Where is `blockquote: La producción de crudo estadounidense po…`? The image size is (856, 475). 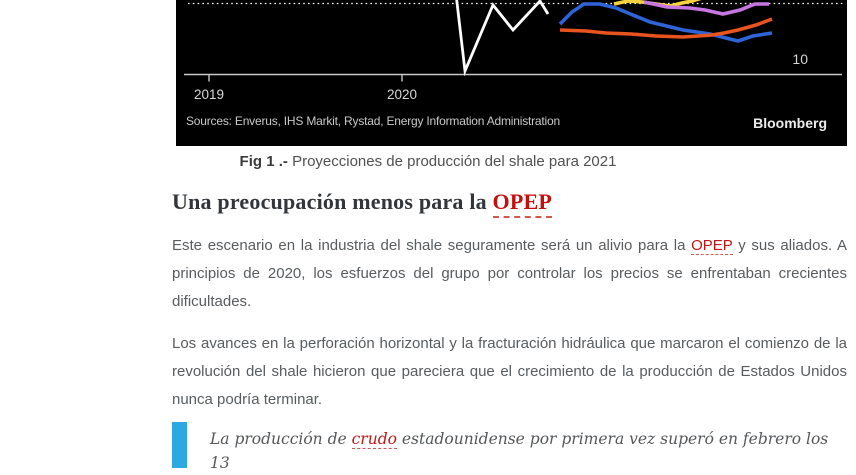 blockquote: La producción de crudo estadounidense po… is located at coordinates (509, 448).